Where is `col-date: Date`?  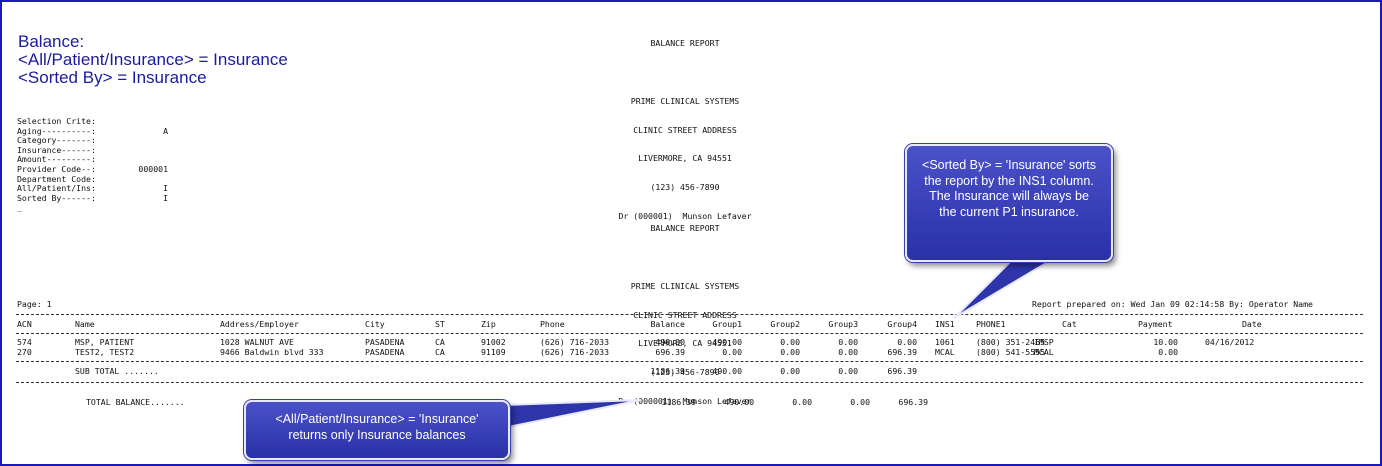
col-date: Date is located at coordinates (1252, 324).